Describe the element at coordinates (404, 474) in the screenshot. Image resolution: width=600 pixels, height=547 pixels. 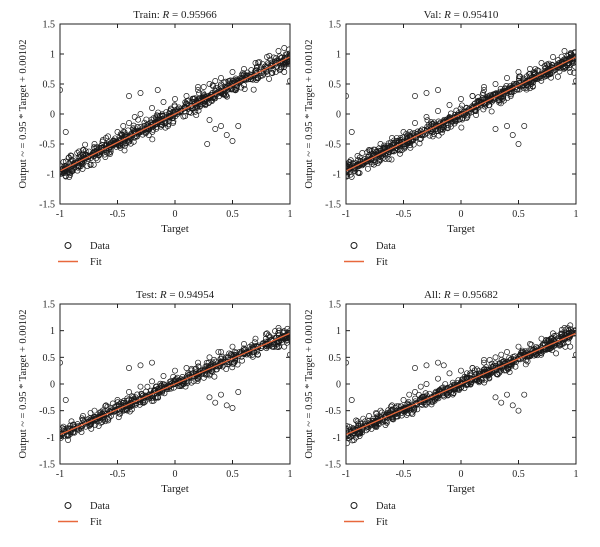
I see `x-tick-label: -0.5` at that location.